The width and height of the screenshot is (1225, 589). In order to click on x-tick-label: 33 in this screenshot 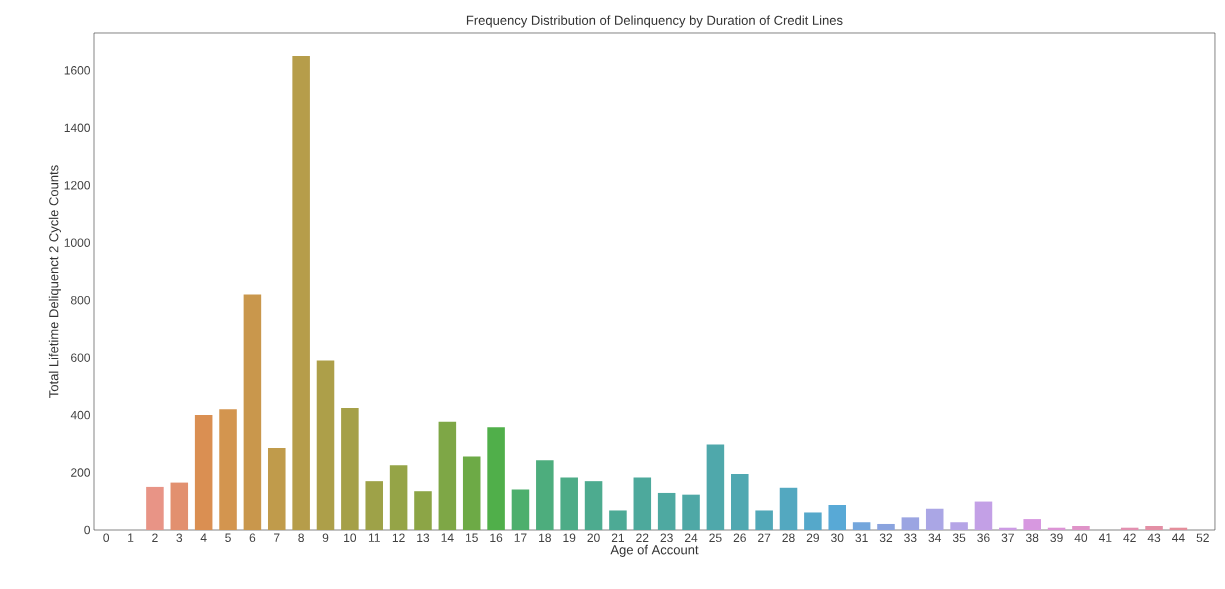, I will do `click(910, 538)`.